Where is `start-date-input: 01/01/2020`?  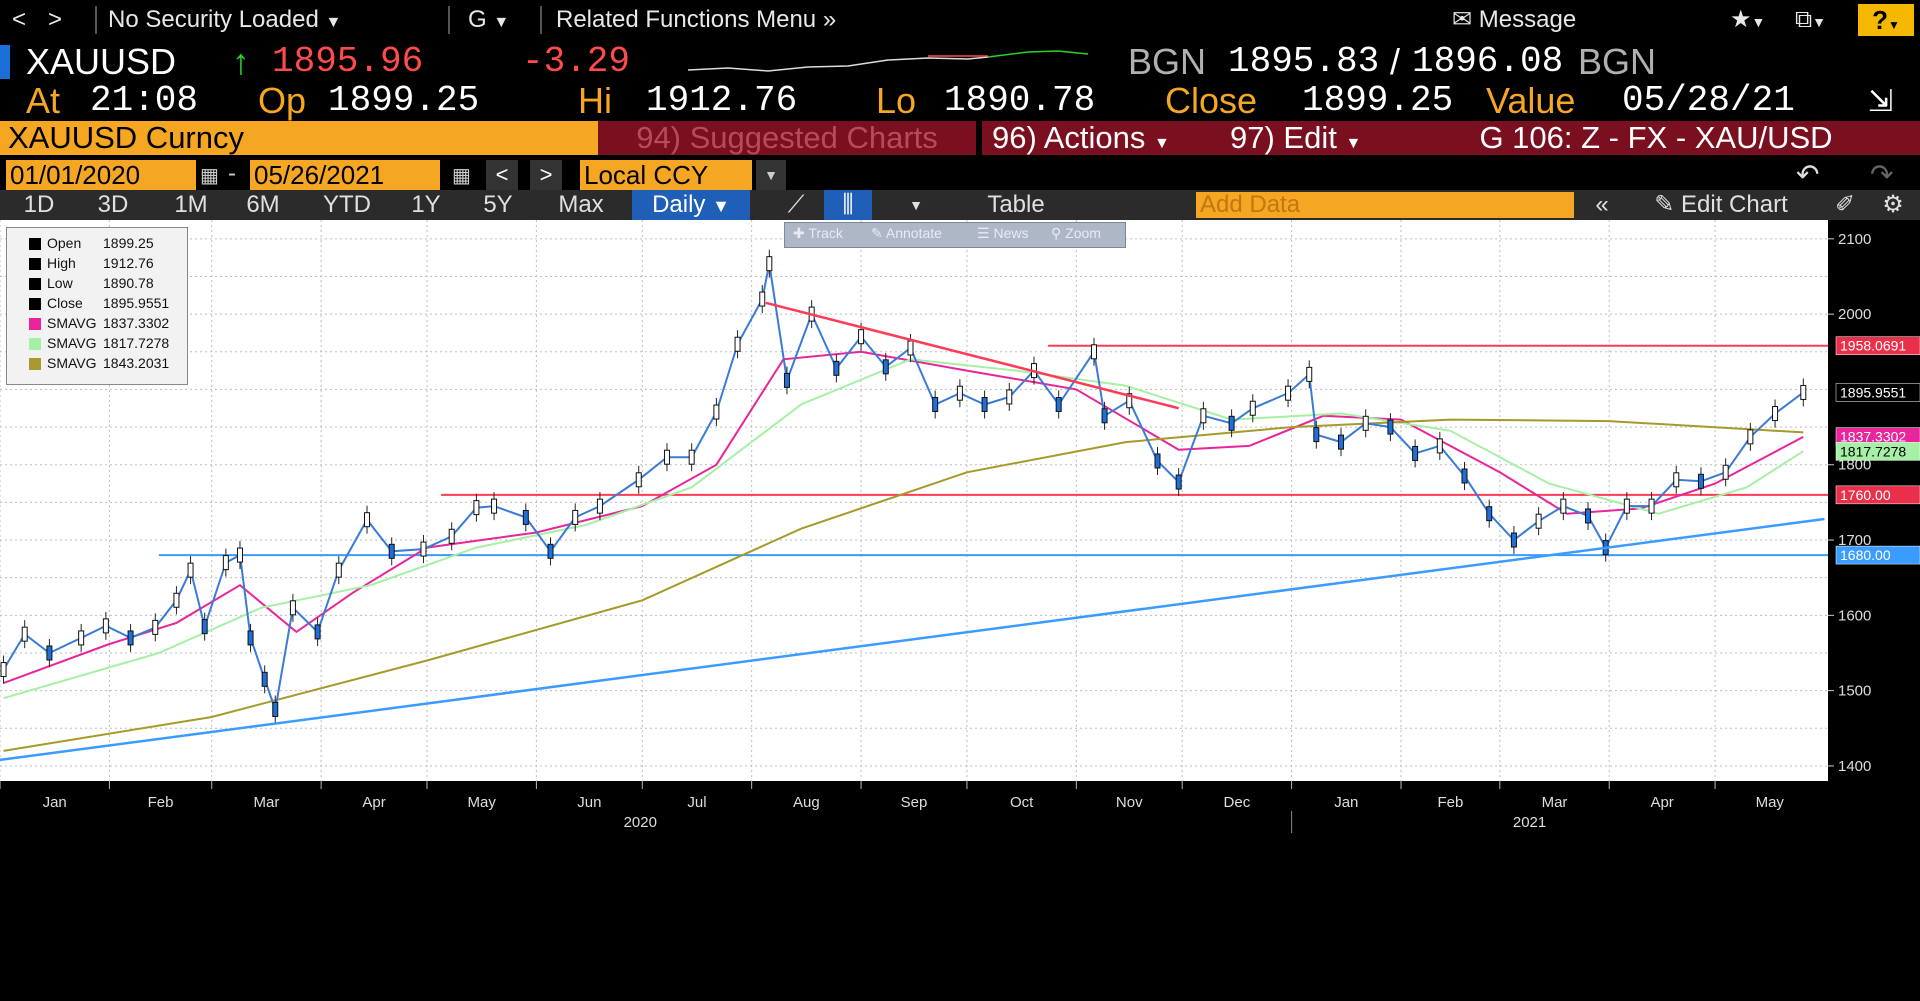 start-date-input: 01/01/2020 is located at coordinates (101, 175).